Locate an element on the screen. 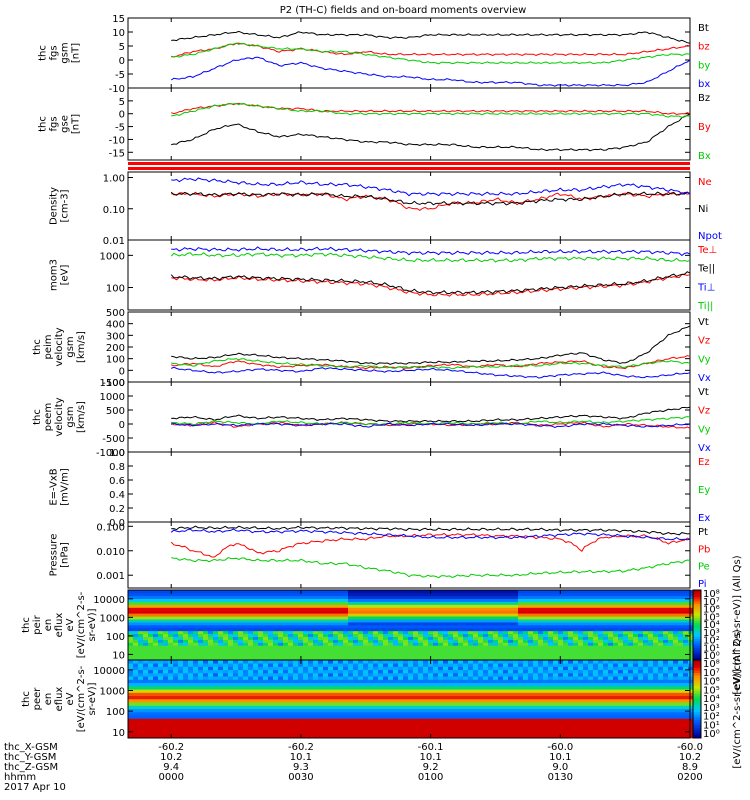 This screenshot has height=800, width=750. legend-entry: Vz is located at coordinates (704, 411).